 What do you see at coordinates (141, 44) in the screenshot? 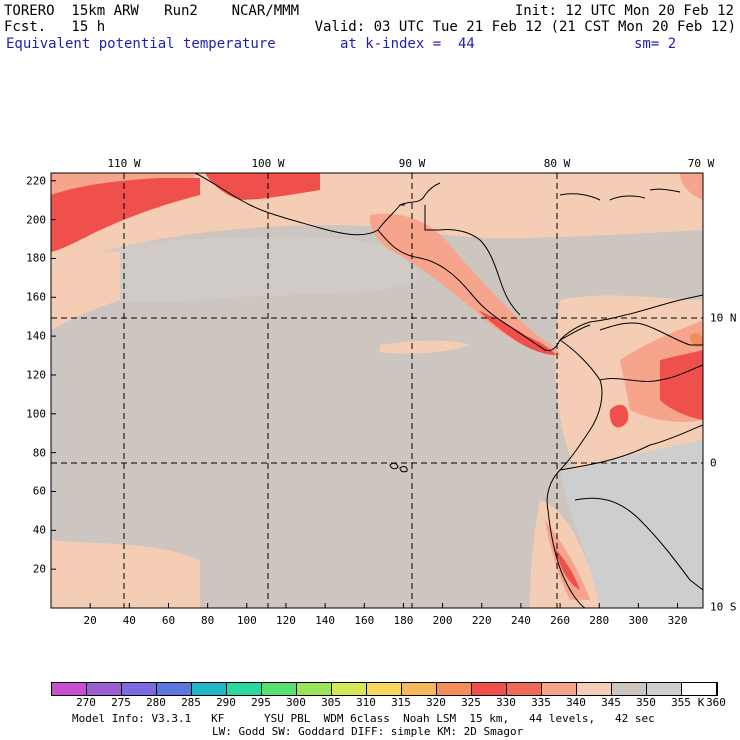
I see `field-name: Equivalent potential temperature` at bounding box center [141, 44].